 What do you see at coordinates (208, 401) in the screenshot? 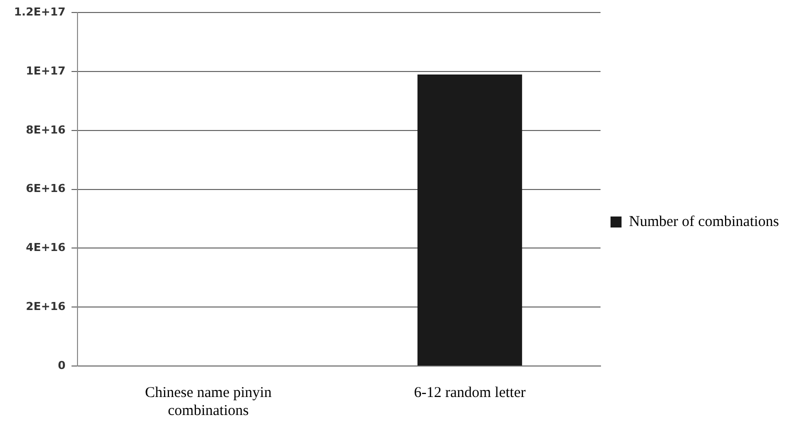
I see `x-tick-label: Chinese name pinyin combinations` at bounding box center [208, 401].